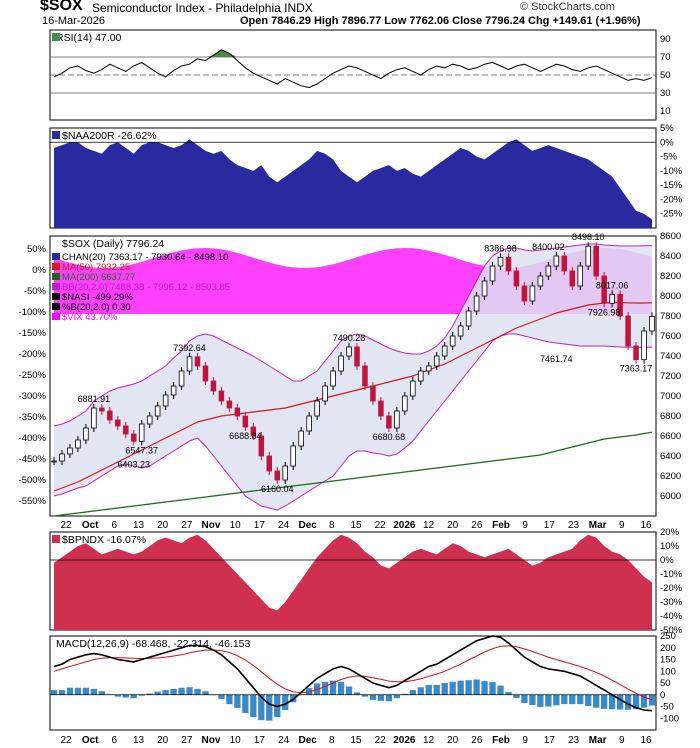 This screenshot has height=748, width=700. What do you see at coordinates (567, 7) in the screenshot?
I see `chart-copyright: © StockCharts.com` at bounding box center [567, 7].